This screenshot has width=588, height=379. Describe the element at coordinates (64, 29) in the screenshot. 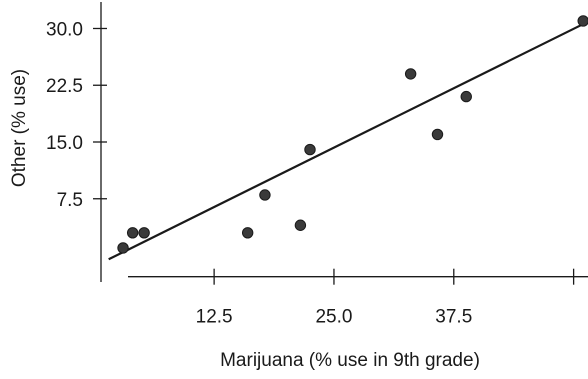

I see `y-tick-label: 30.0` at that location.